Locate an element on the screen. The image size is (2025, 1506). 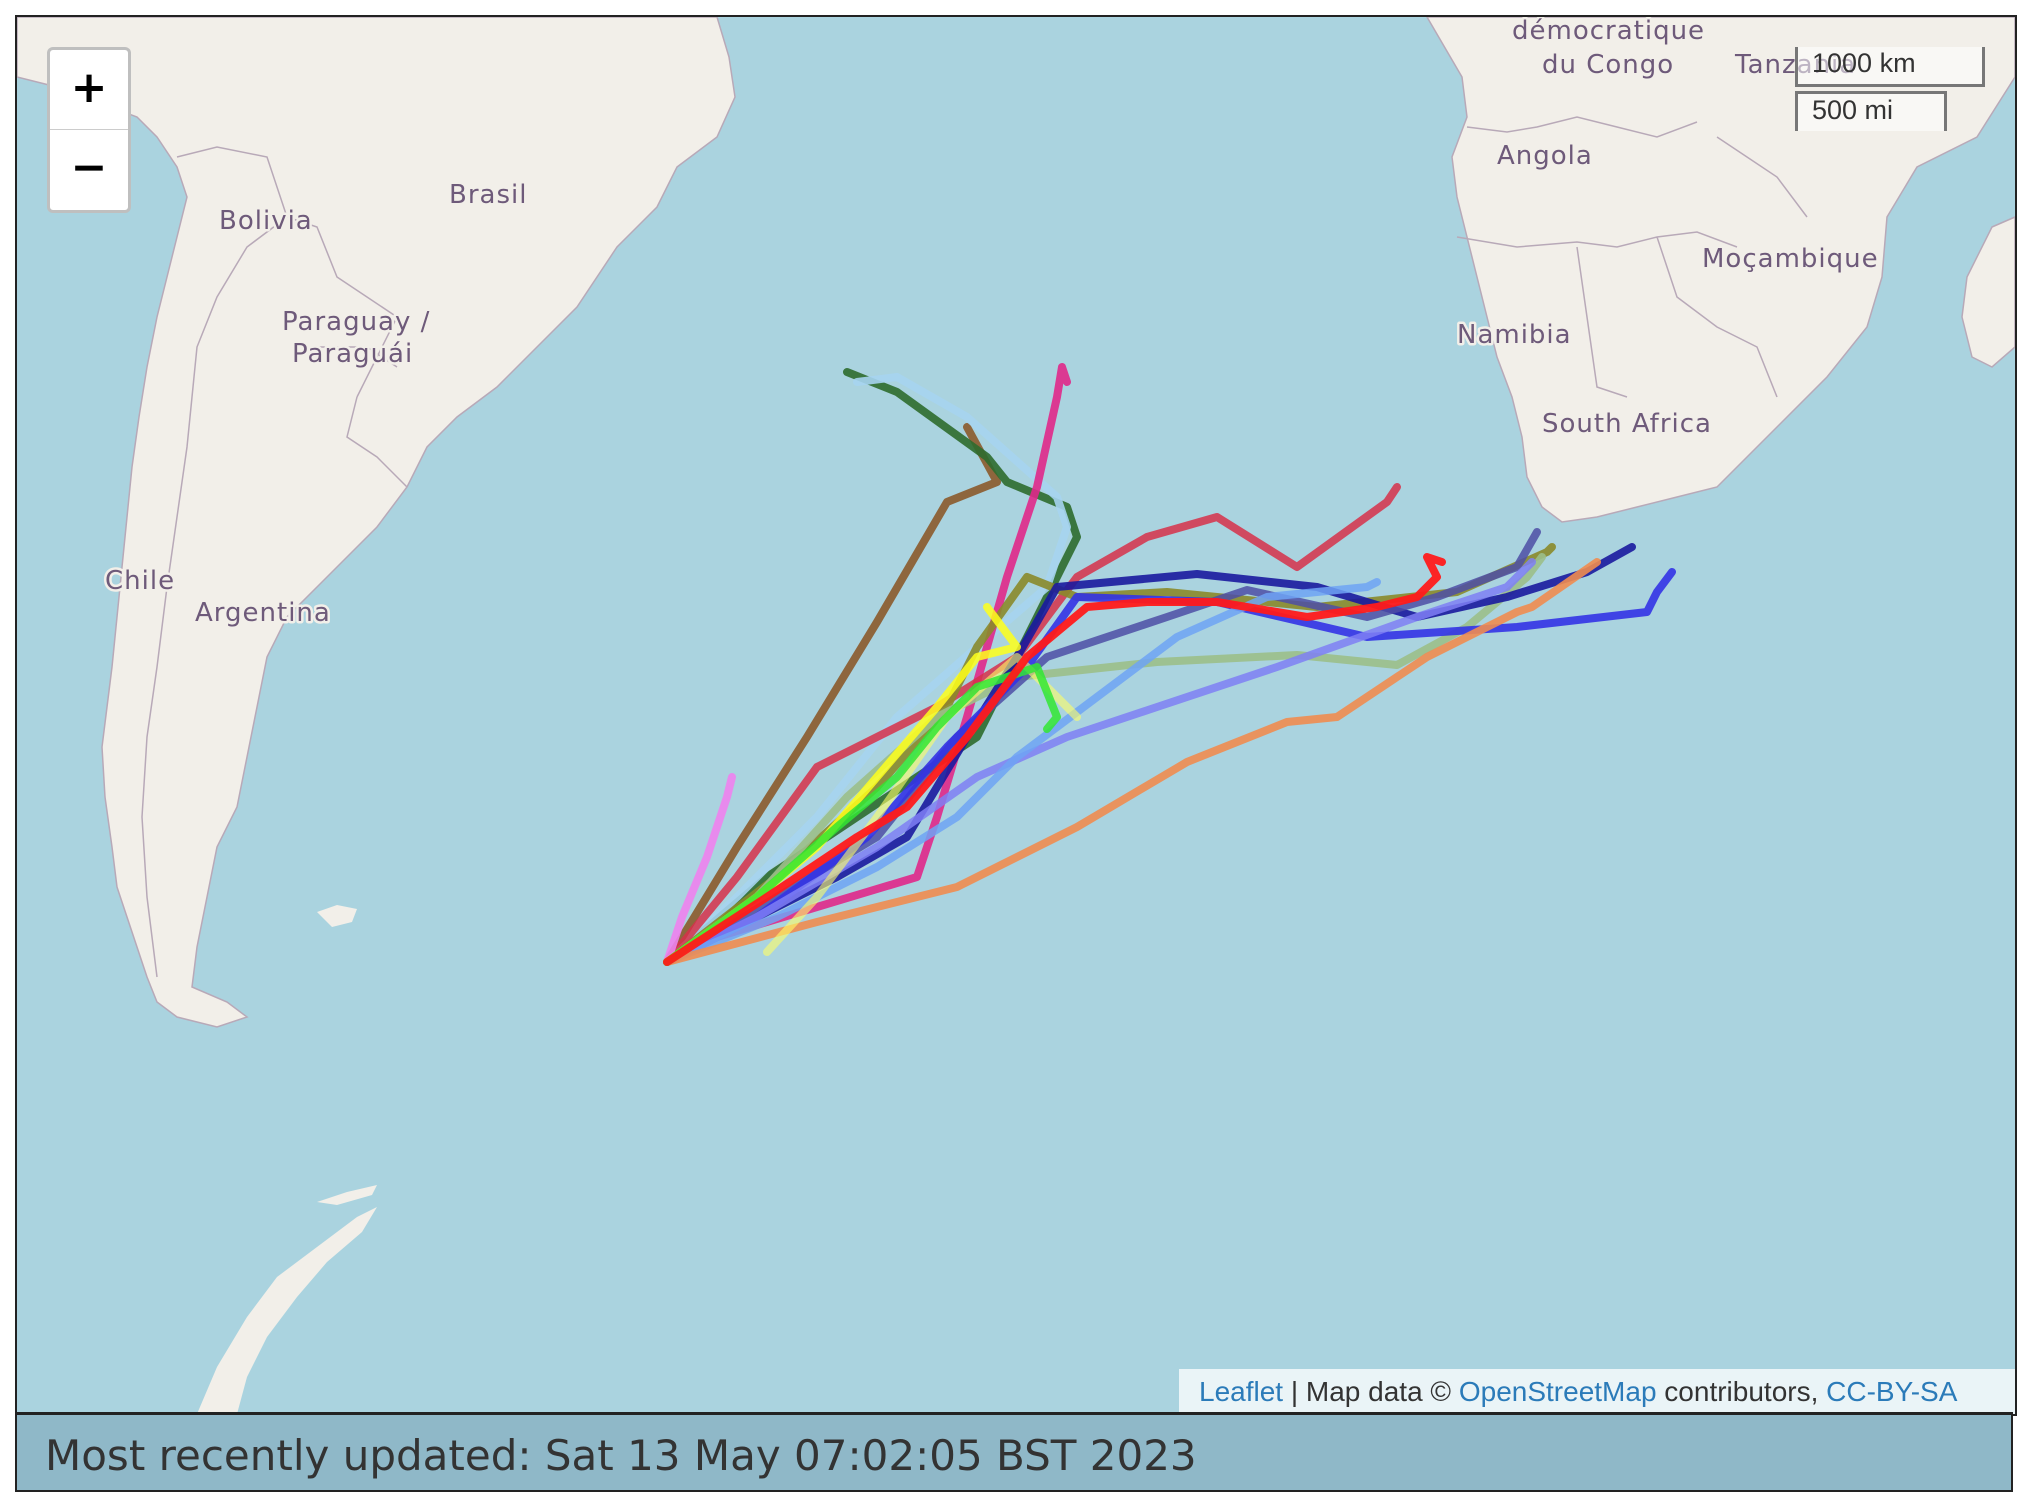
track-crimson is located at coordinates (1032, 724).